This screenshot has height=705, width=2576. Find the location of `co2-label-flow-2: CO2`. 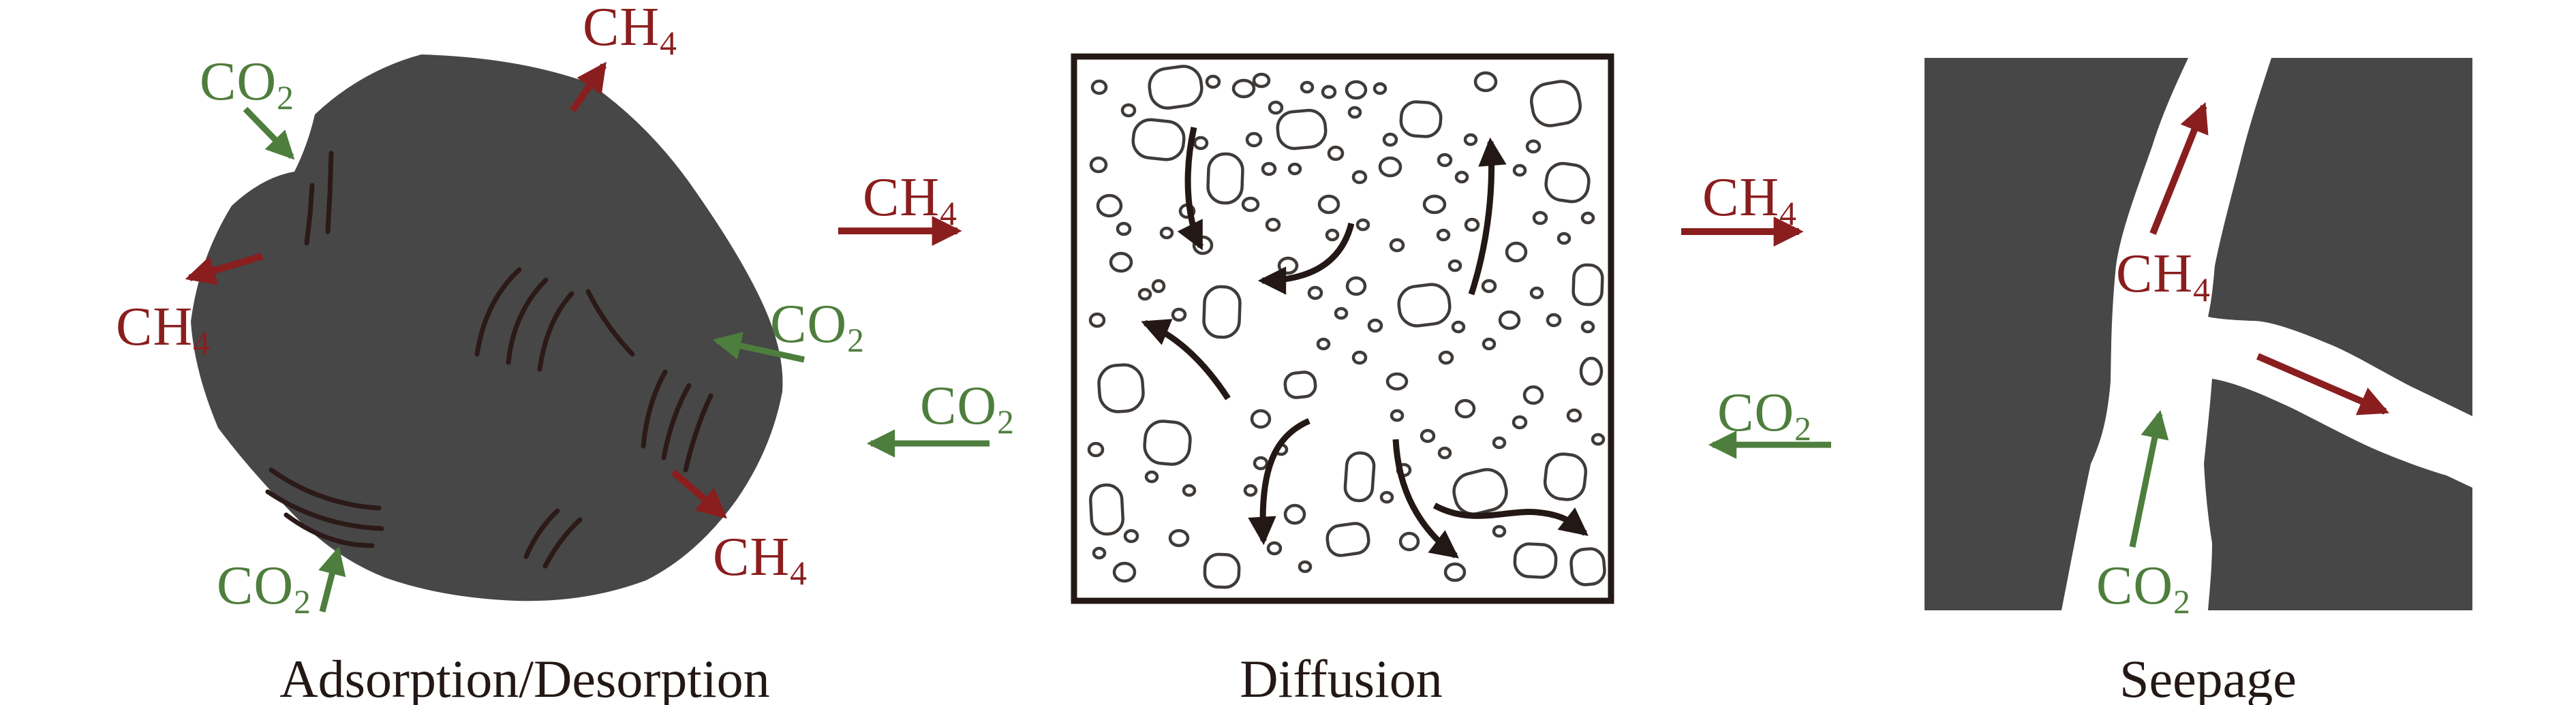

co2-label-flow-2: CO2 is located at coordinates (1765, 415).